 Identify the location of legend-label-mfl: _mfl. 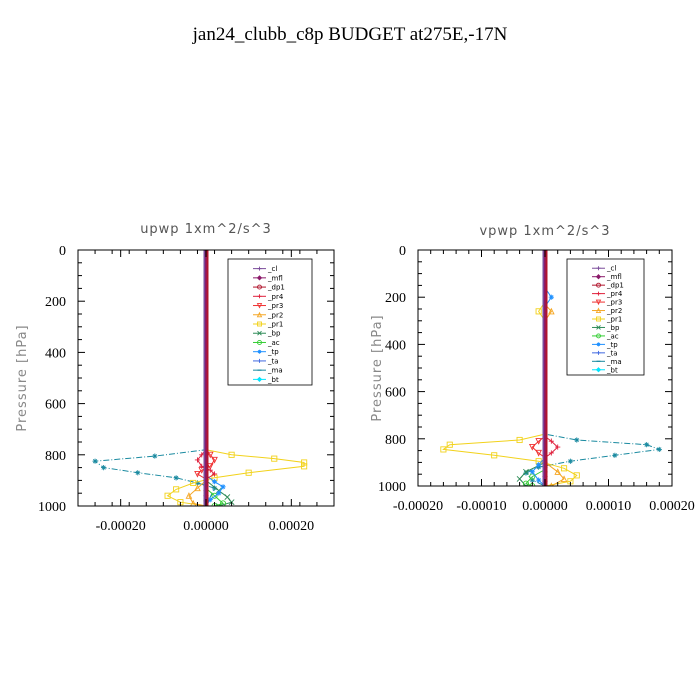
(275, 278).